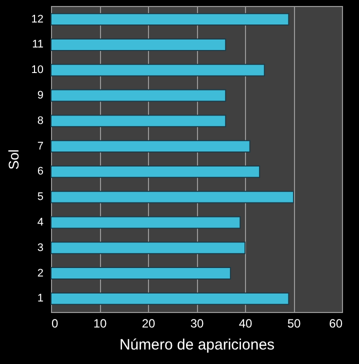 Image resolution: width=359 pixels, height=364 pixels. What do you see at coordinates (245, 323) in the screenshot?
I see `x-tick-label: 40` at bounding box center [245, 323].